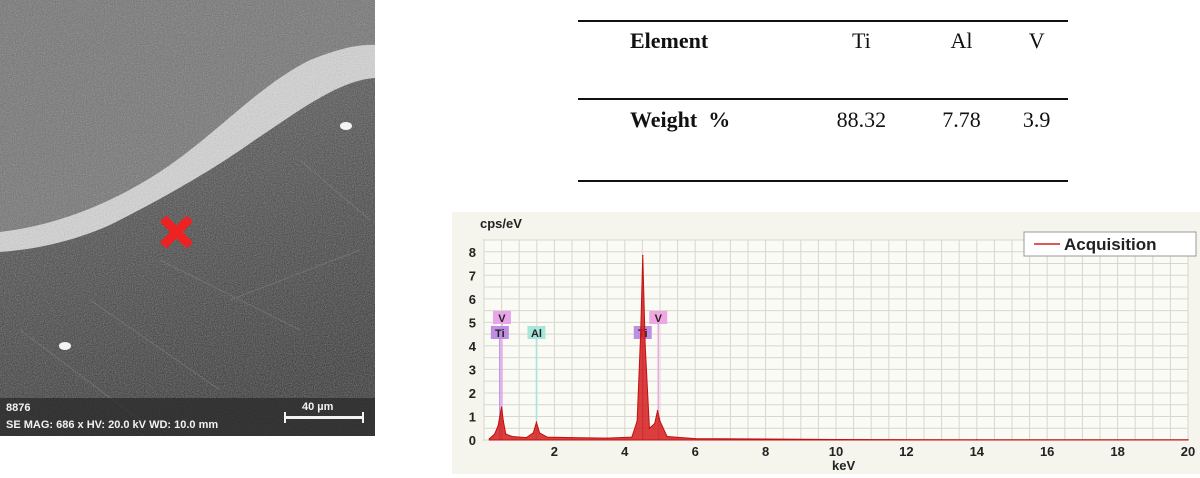 Image resolution: width=1200 pixels, height=478 pixels. Describe the element at coordinates (1047, 451) in the screenshot. I see `x-tick-label: 16` at that location.